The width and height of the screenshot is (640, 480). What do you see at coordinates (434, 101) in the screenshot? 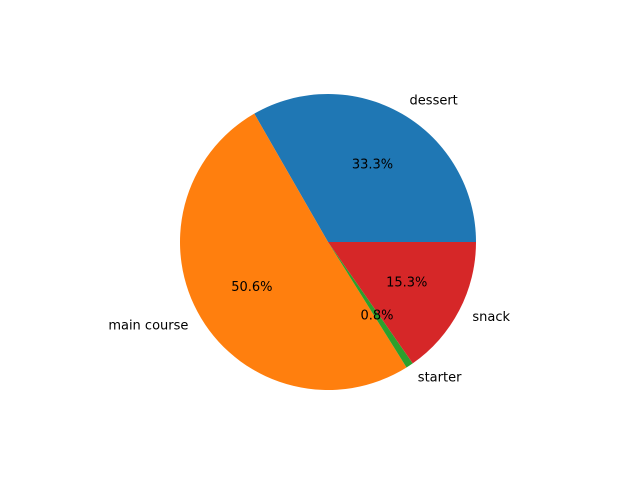
I see `slice-label-dessert: dessert` at bounding box center [434, 101].